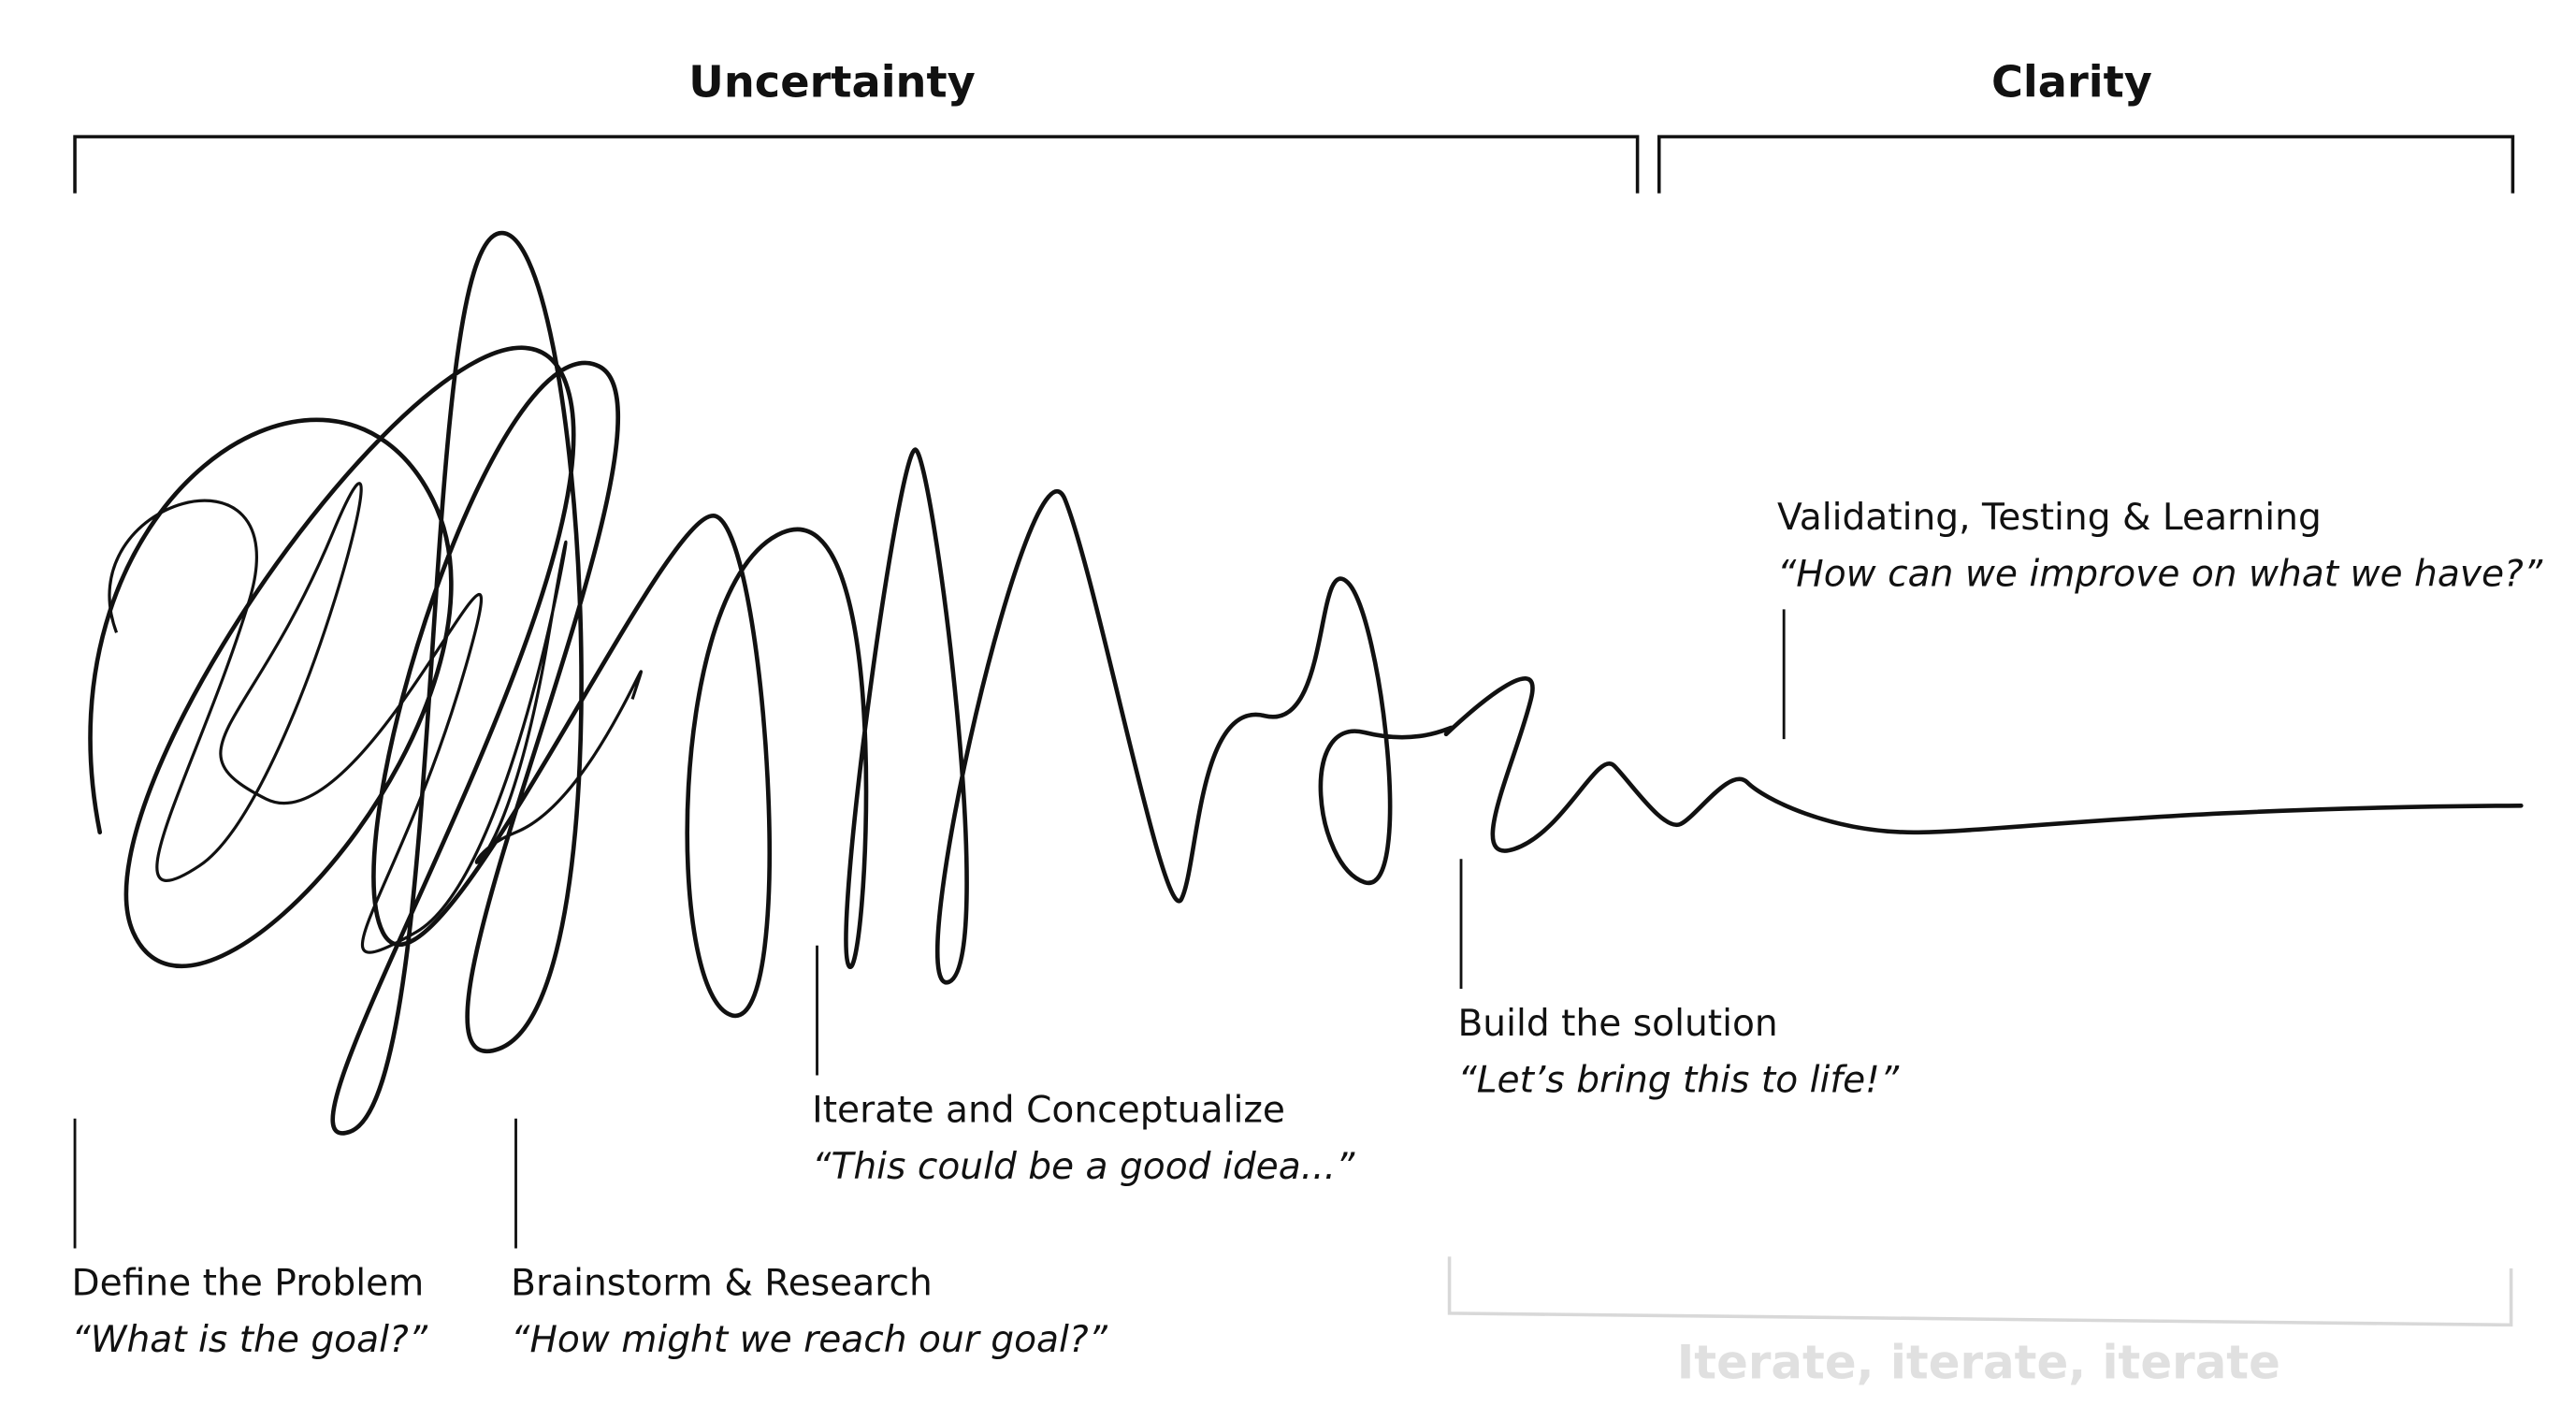 Image resolution: width=2576 pixels, height=1420 pixels. I want to click on uncertainty-heading: Uncertainty, so click(831, 81).